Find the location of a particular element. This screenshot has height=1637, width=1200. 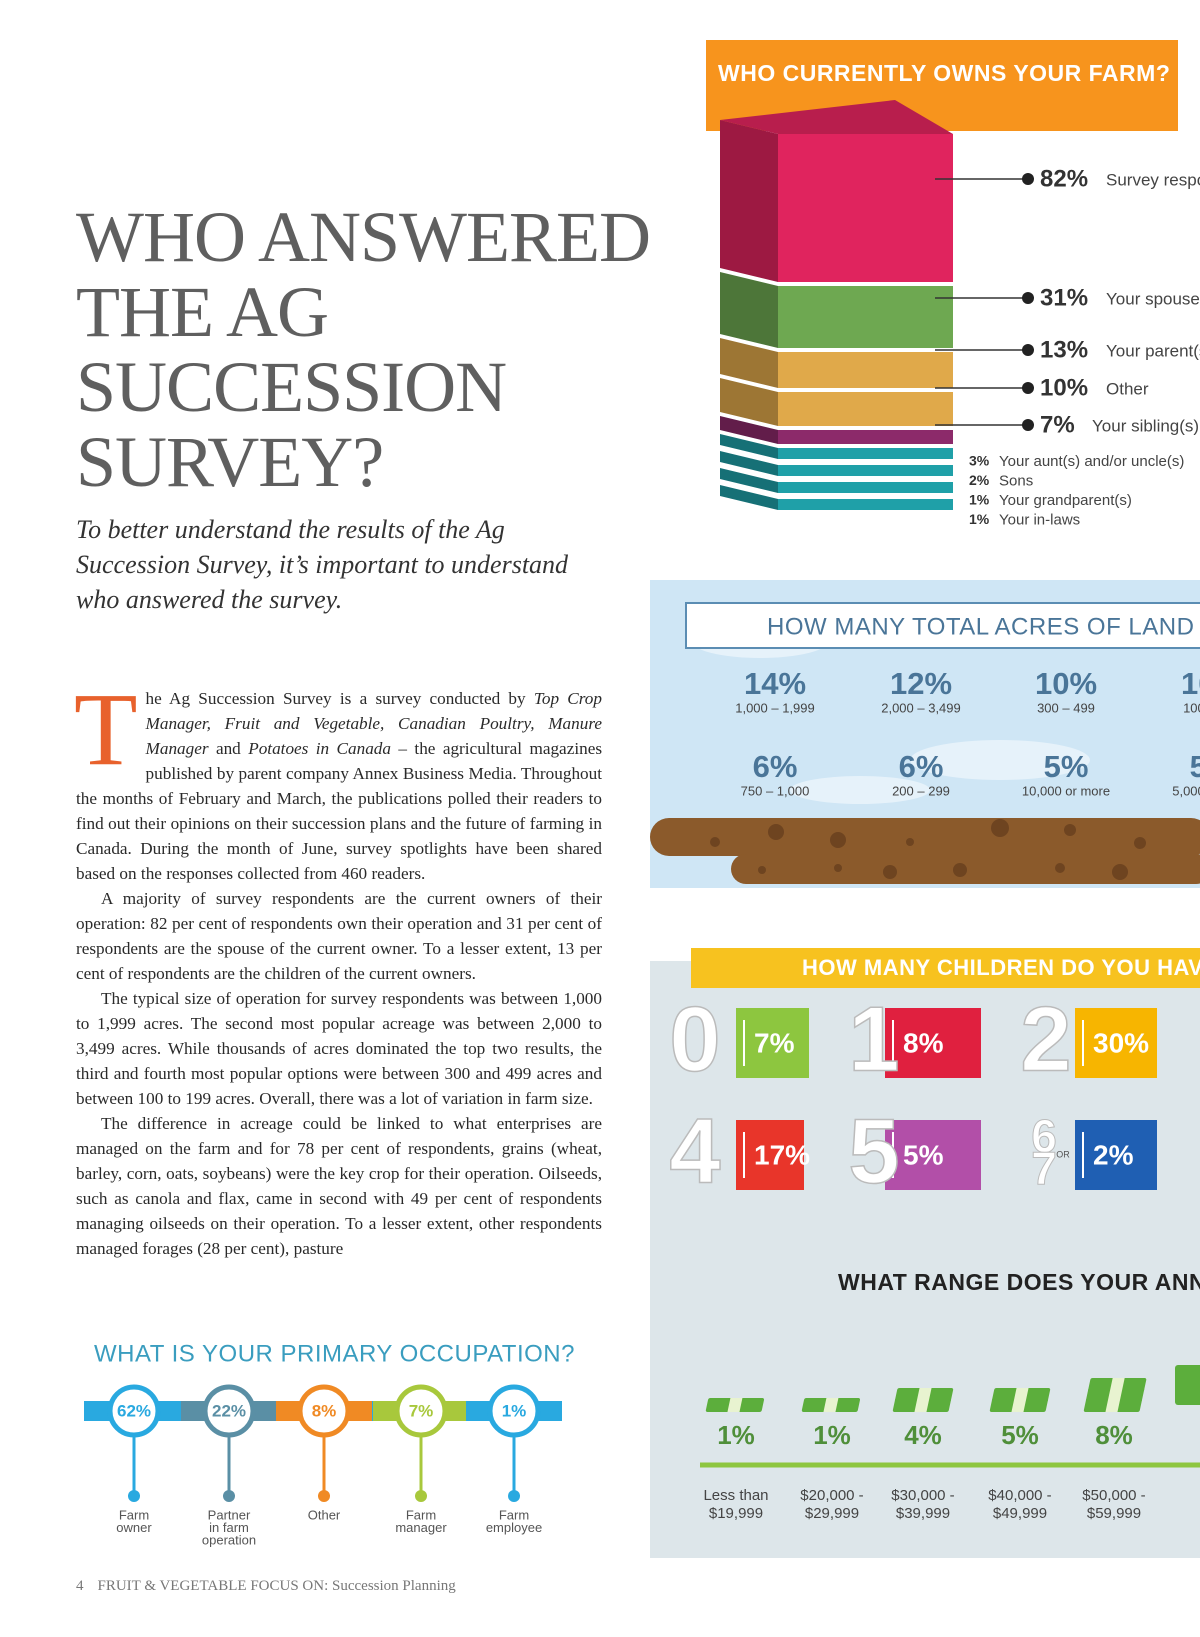

owner-label: Survey respondent is located at coordinates (1153, 179).